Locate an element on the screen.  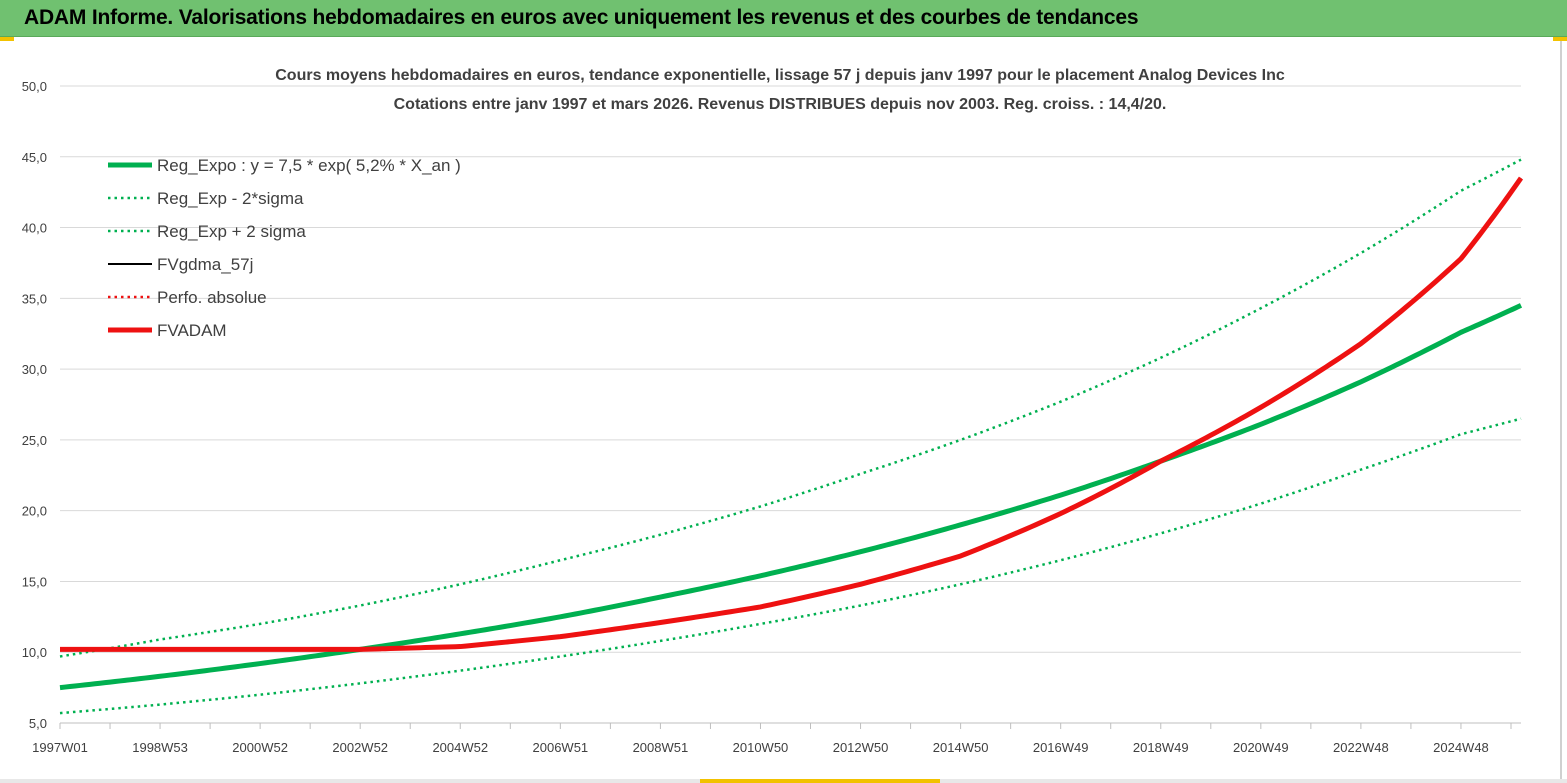
legend-label: Reg_Exp - 2*sigma is located at coordinates (230, 198).